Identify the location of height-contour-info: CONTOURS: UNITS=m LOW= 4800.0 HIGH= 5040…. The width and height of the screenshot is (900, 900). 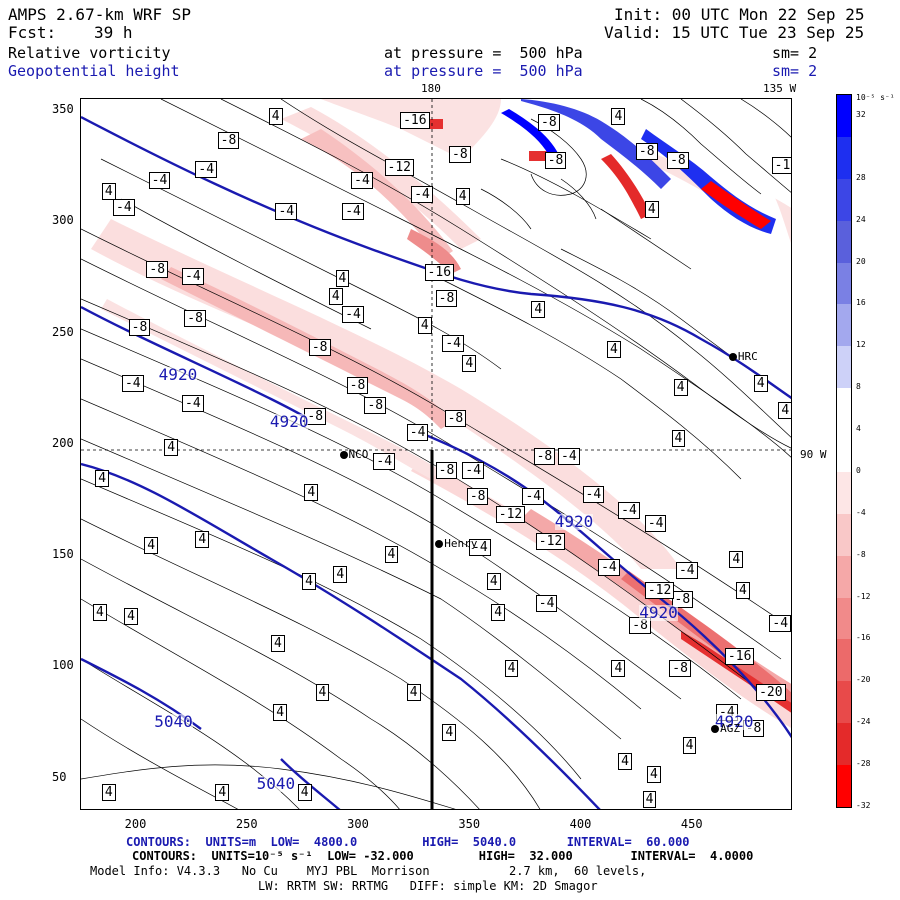
(408, 842).